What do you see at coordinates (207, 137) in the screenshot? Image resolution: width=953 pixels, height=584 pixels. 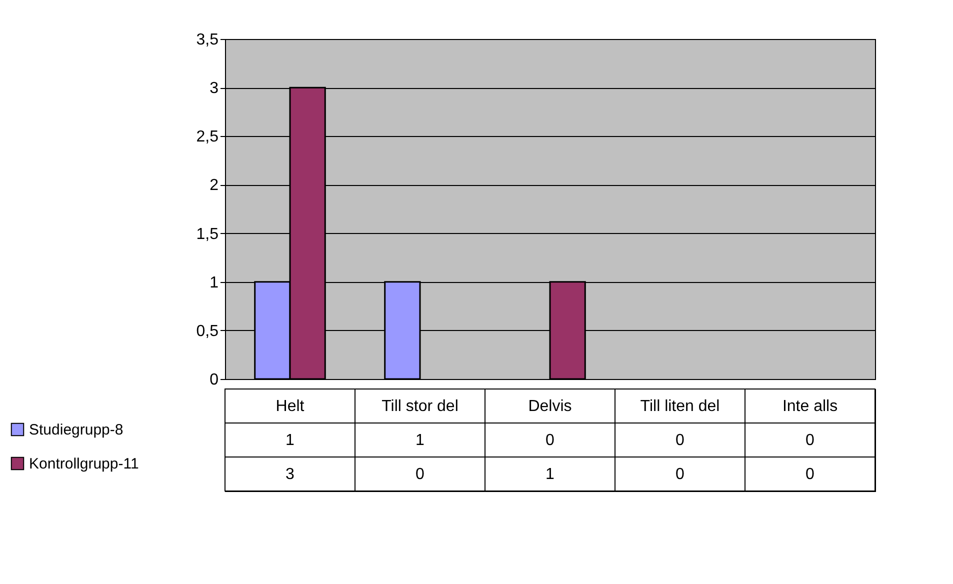 I see `y-tick-label: 2,5` at bounding box center [207, 137].